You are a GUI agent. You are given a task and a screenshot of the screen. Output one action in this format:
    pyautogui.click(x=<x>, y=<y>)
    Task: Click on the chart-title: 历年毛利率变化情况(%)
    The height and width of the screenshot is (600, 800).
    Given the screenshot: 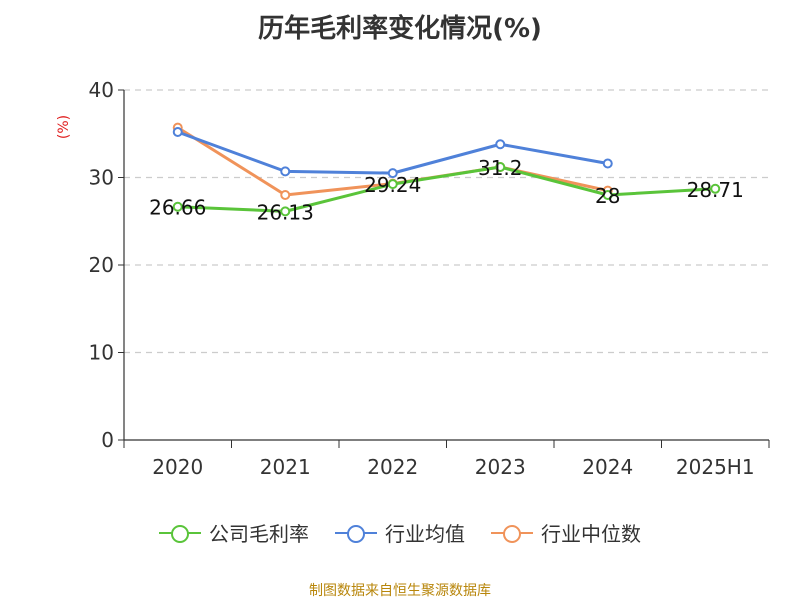 What is the action you would take?
    pyautogui.click(x=400, y=29)
    